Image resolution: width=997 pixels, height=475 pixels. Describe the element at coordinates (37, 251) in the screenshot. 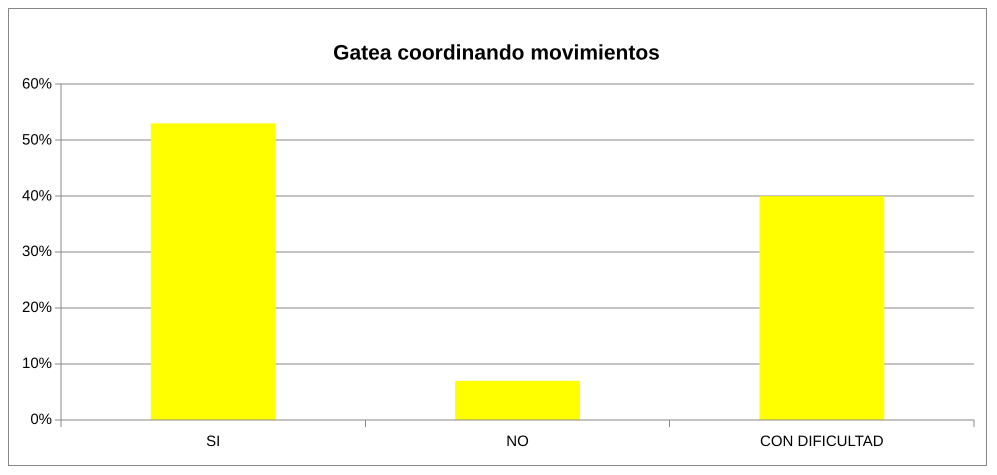

I see `y-tick-label: 30%` at that location.